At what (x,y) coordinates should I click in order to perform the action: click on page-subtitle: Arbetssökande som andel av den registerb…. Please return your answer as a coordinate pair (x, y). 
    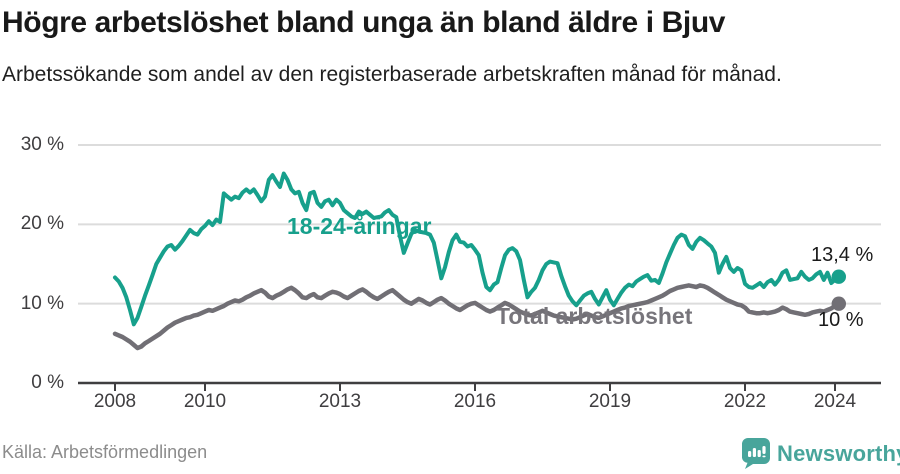
    Looking at the image, I should click on (392, 74).